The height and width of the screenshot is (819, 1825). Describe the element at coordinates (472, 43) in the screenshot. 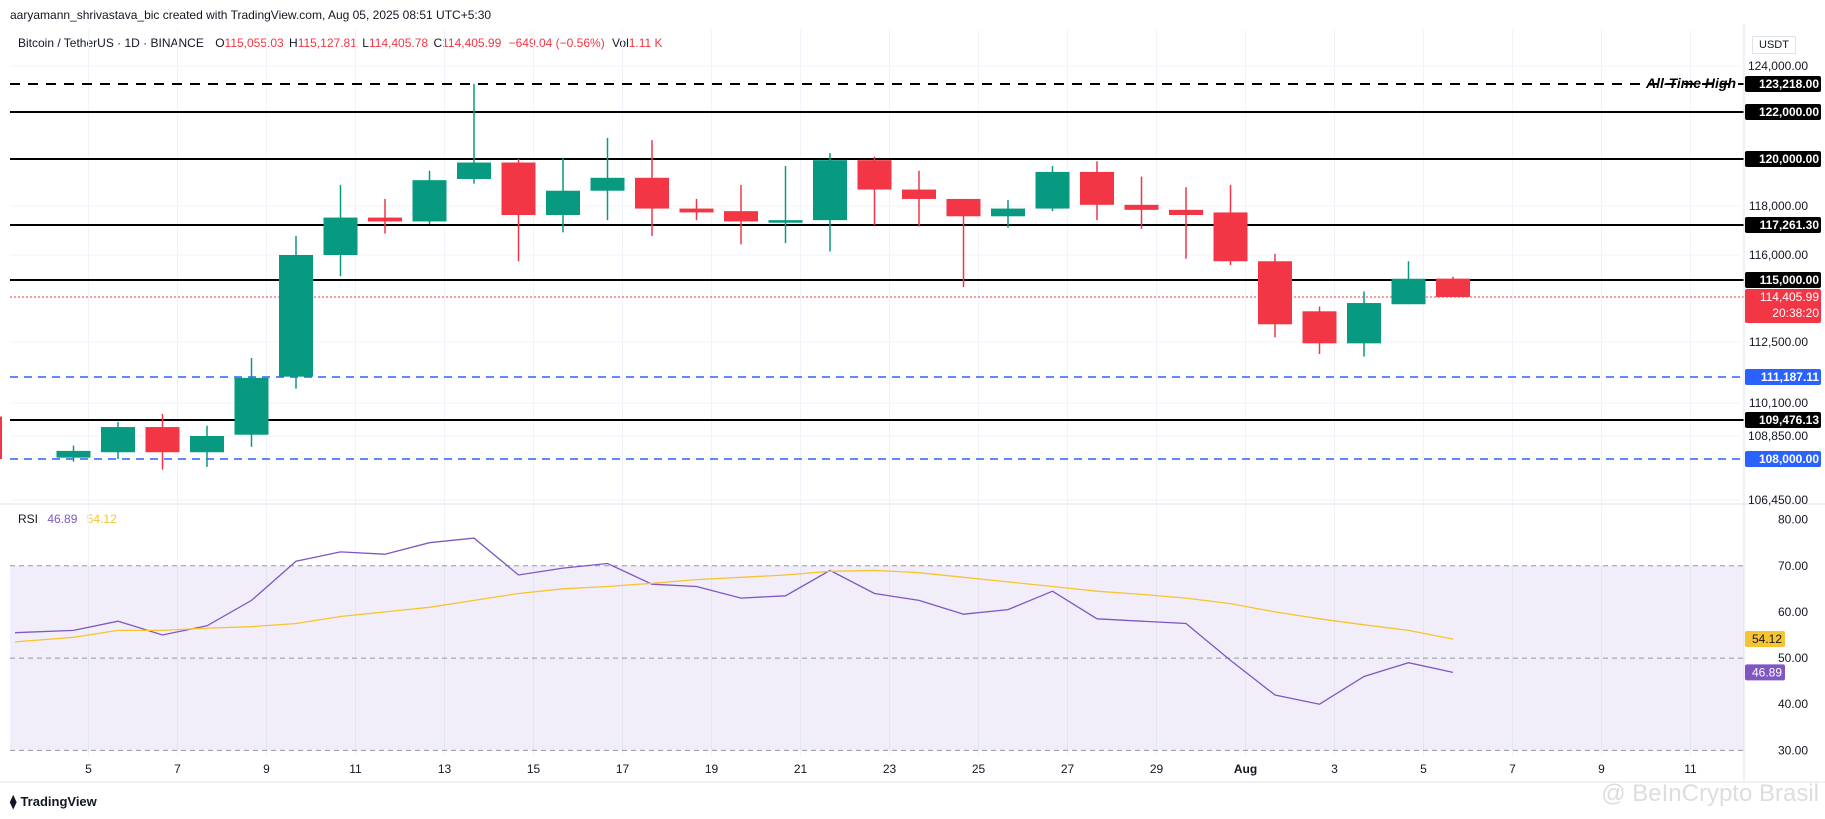

I see `close-value: 114,405.99` at that location.